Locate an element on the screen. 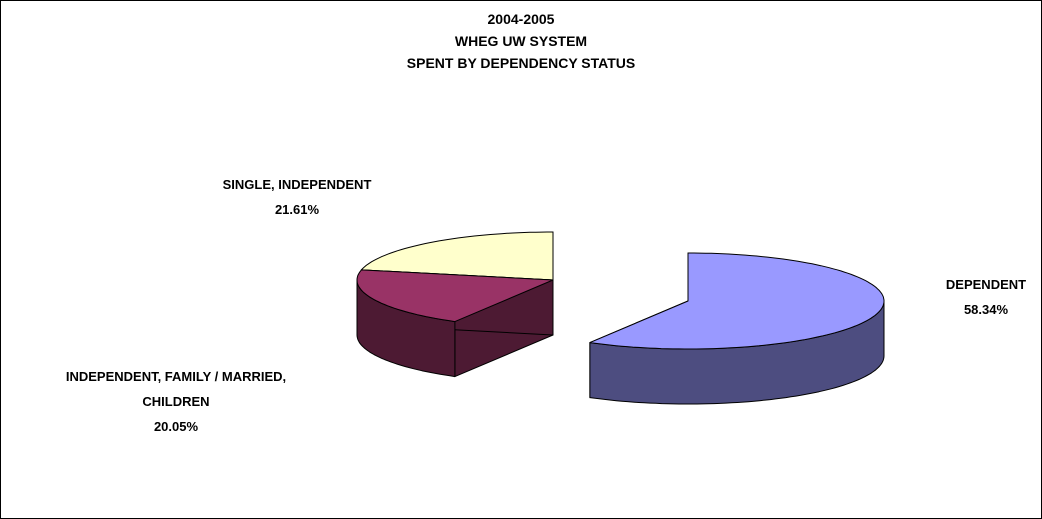 The width and height of the screenshot is (1042, 519). chart-title: SPENT BY DEPENDENCY STATUS is located at coordinates (521, 63).